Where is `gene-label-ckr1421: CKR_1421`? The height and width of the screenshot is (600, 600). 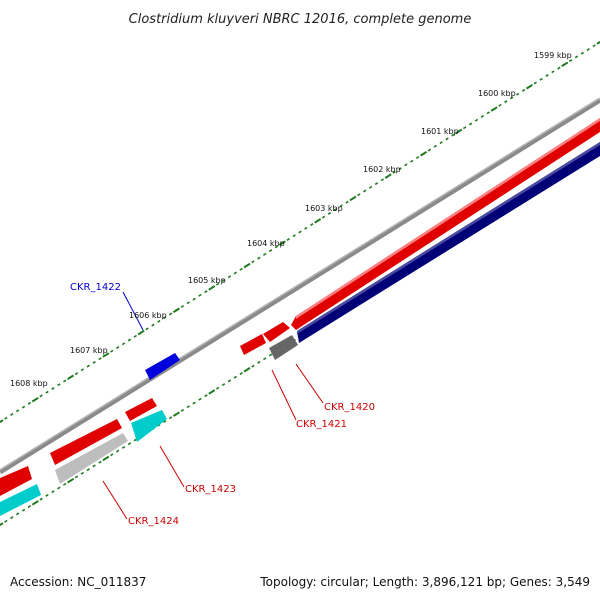
gene-label-ckr1421: CKR_1421 is located at coordinates (321, 424).